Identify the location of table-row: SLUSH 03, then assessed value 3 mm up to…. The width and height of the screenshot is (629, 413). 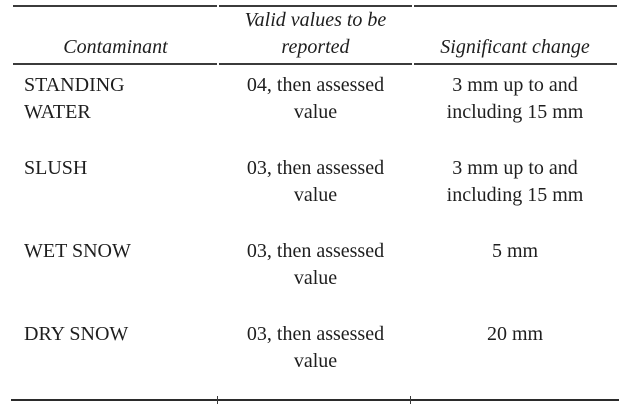
(315, 182).